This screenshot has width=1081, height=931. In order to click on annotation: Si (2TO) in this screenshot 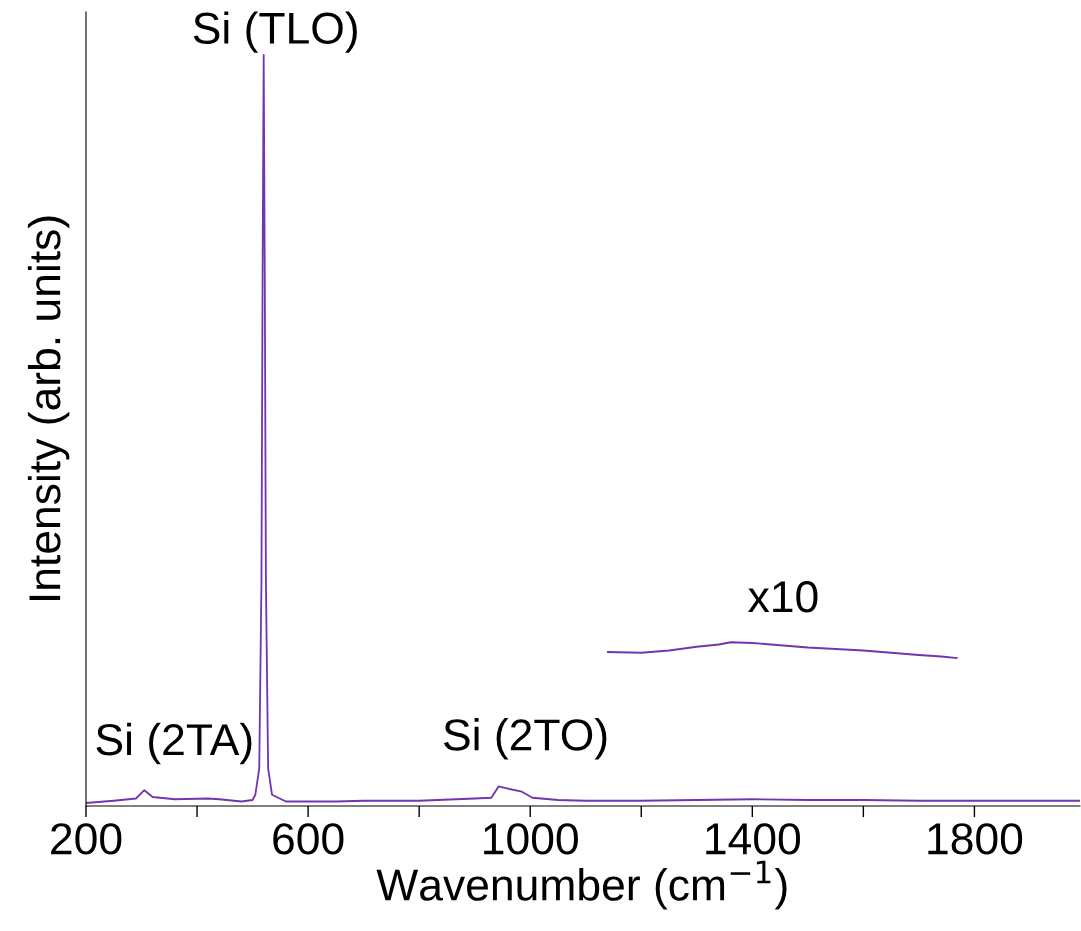, I will do `click(525, 739)`.